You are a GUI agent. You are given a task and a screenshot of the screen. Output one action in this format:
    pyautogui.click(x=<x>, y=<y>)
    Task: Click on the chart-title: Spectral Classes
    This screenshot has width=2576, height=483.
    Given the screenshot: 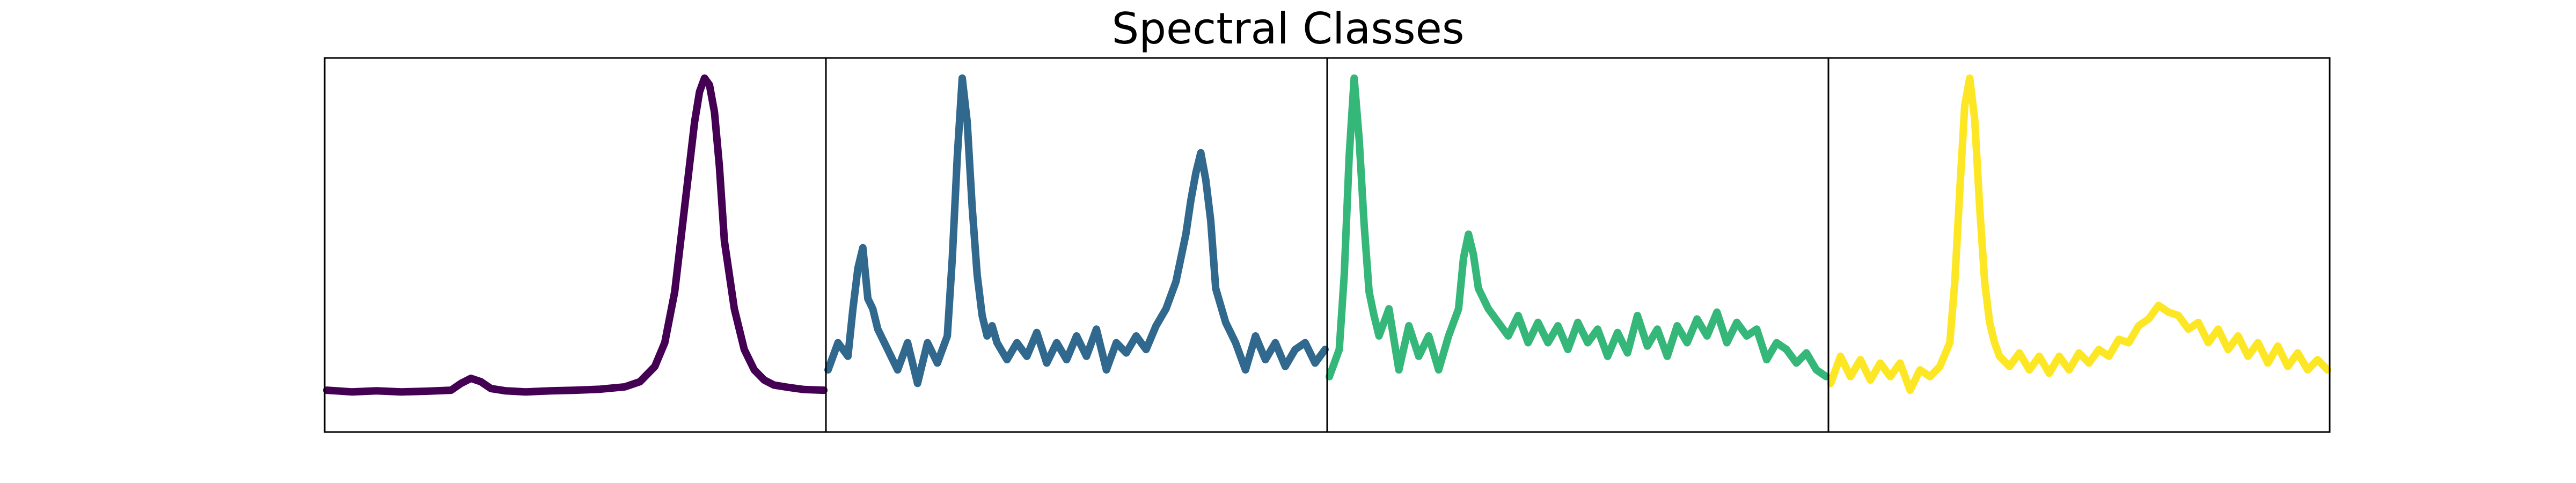 What is the action you would take?
    pyautogui.click(x=1288, y=29)
    